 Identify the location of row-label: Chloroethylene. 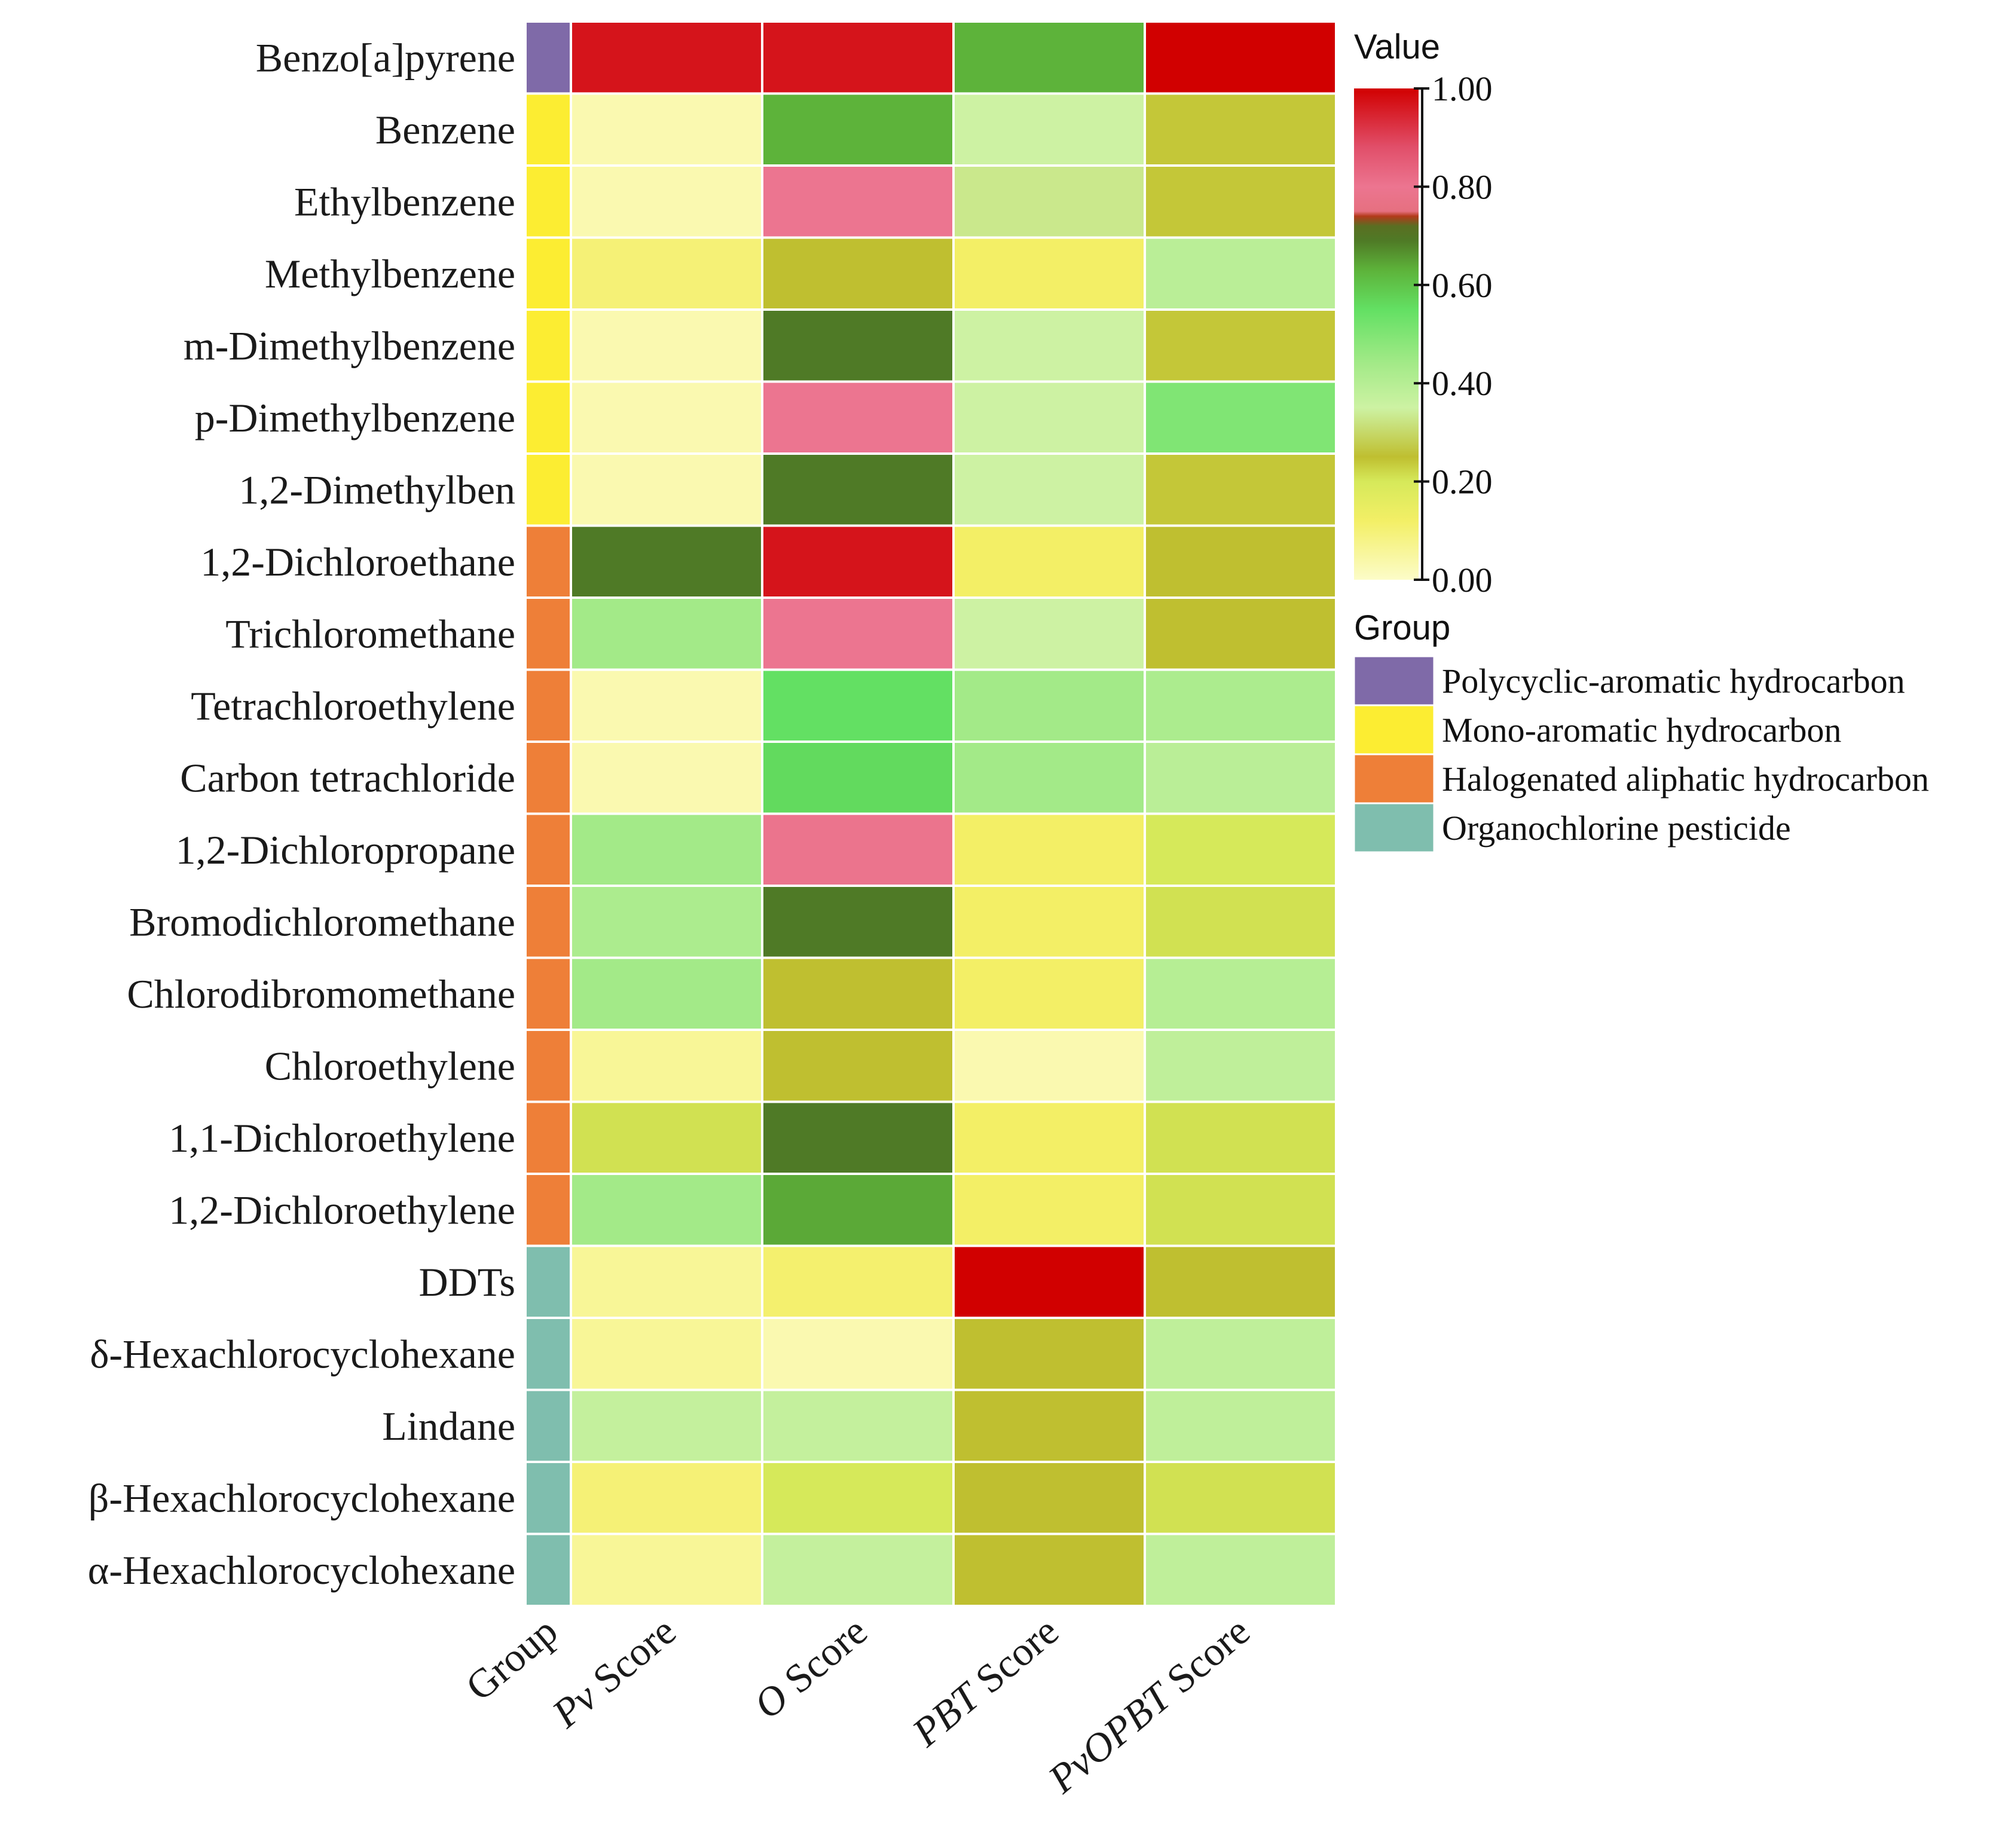
(390, 1065).